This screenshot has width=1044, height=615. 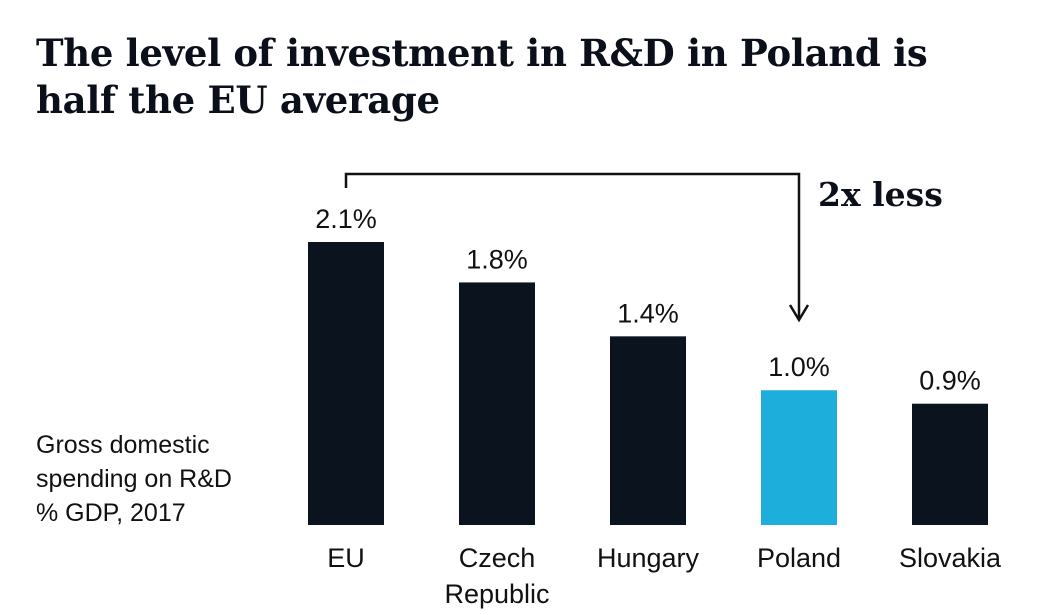 What do you see at coordinates (123, 445) in the screenshot?
I see `y-axis-label-line-1: Gross domestic` at bounding box center [123, 445].